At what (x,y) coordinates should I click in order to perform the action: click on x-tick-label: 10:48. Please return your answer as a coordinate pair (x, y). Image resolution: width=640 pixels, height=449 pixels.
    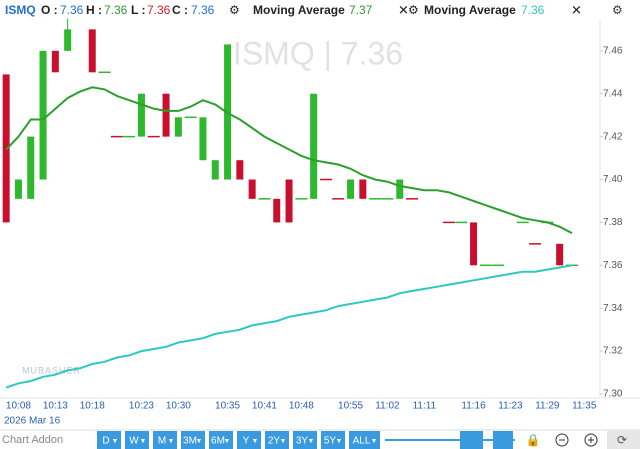
    Looking at the image, I should click on (301, 406).